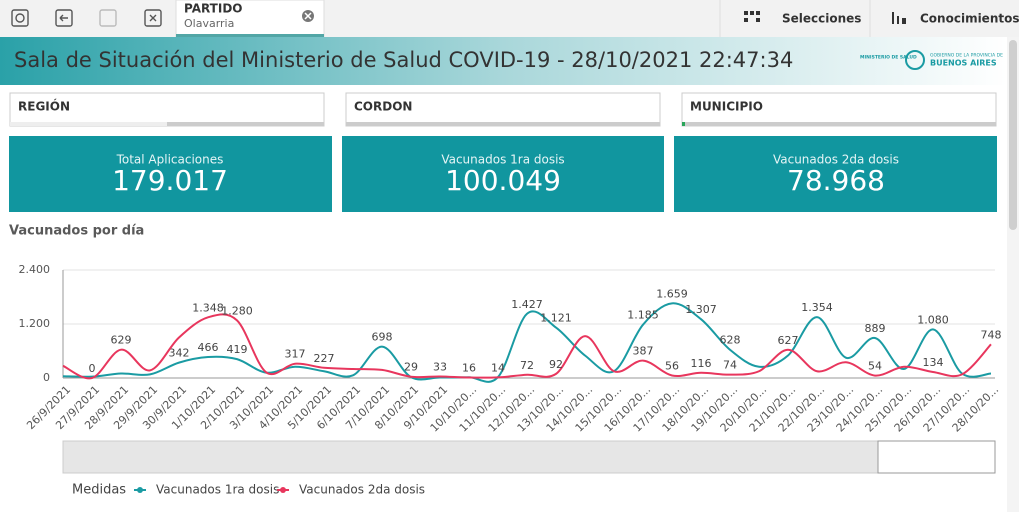 Image resolution: width=1019 pixels, height=512 pixels. I want to click on data-label: 1.427, so click(527, 304).